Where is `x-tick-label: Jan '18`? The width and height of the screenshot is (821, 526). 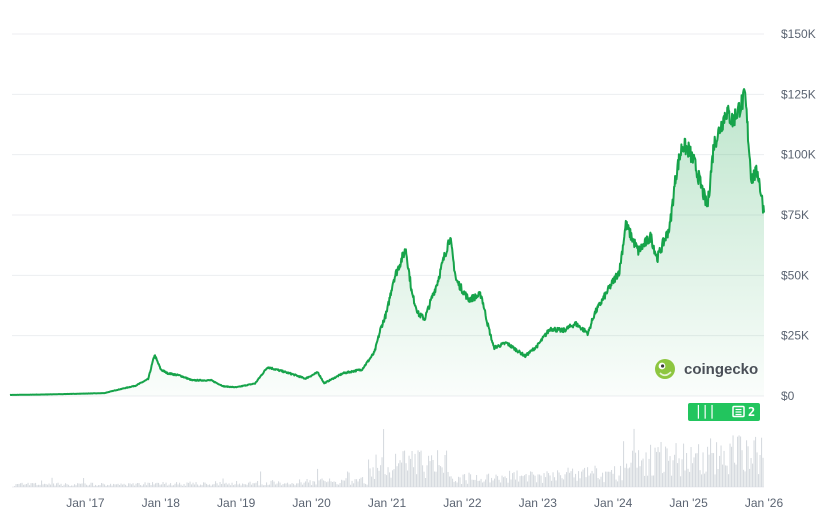 x-tick-label: Jan '18 is located at coordinates (161, 503).